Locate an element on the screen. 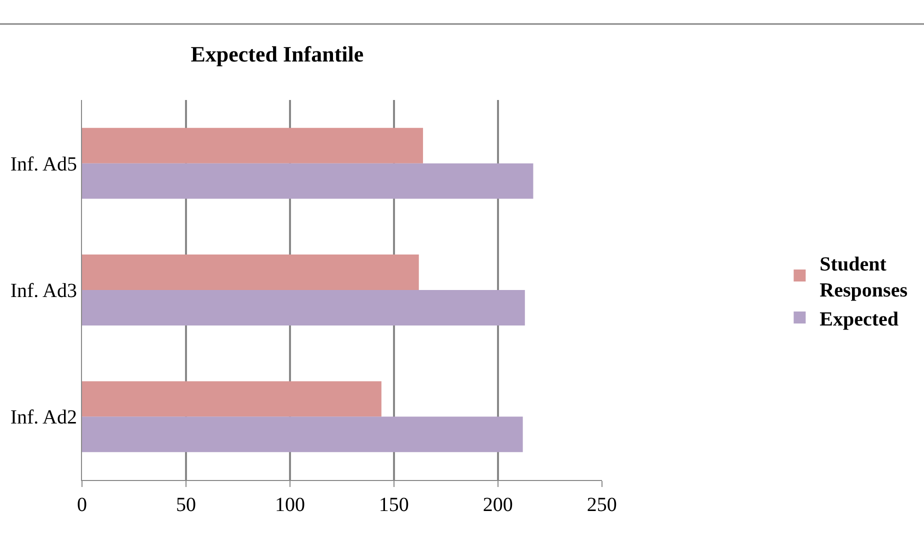 This screenshot has height=540, width=924. x-tick-label: 100 is located at coordinates (289, 505).